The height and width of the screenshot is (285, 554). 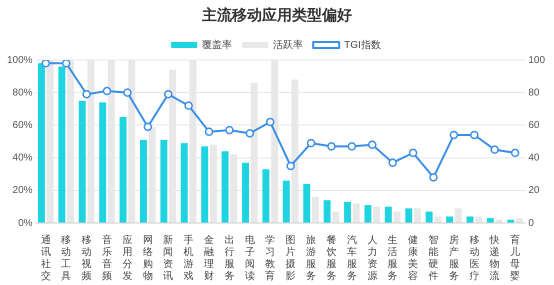 I want to click on legend-label: 覆盖率, so click(x=217, y=44).